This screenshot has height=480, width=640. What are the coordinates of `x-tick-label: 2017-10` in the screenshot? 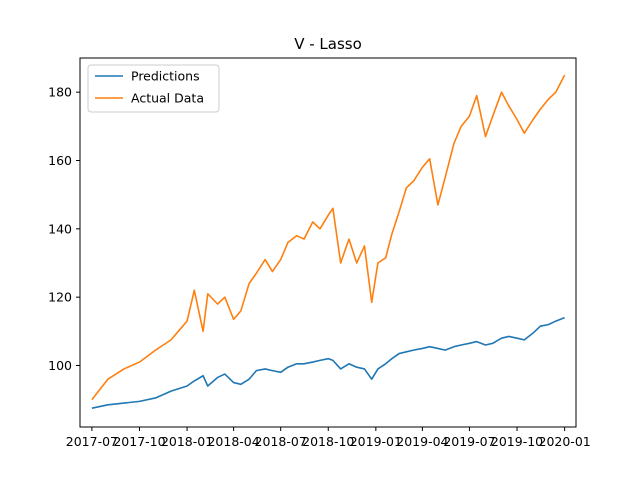 It's located at (139, 441).